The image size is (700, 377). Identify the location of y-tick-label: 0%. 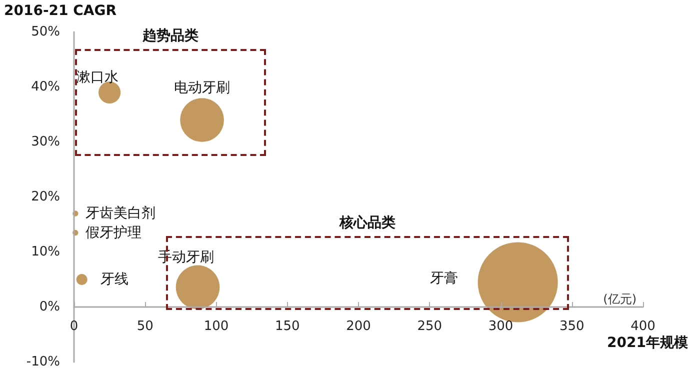
(49, 307).